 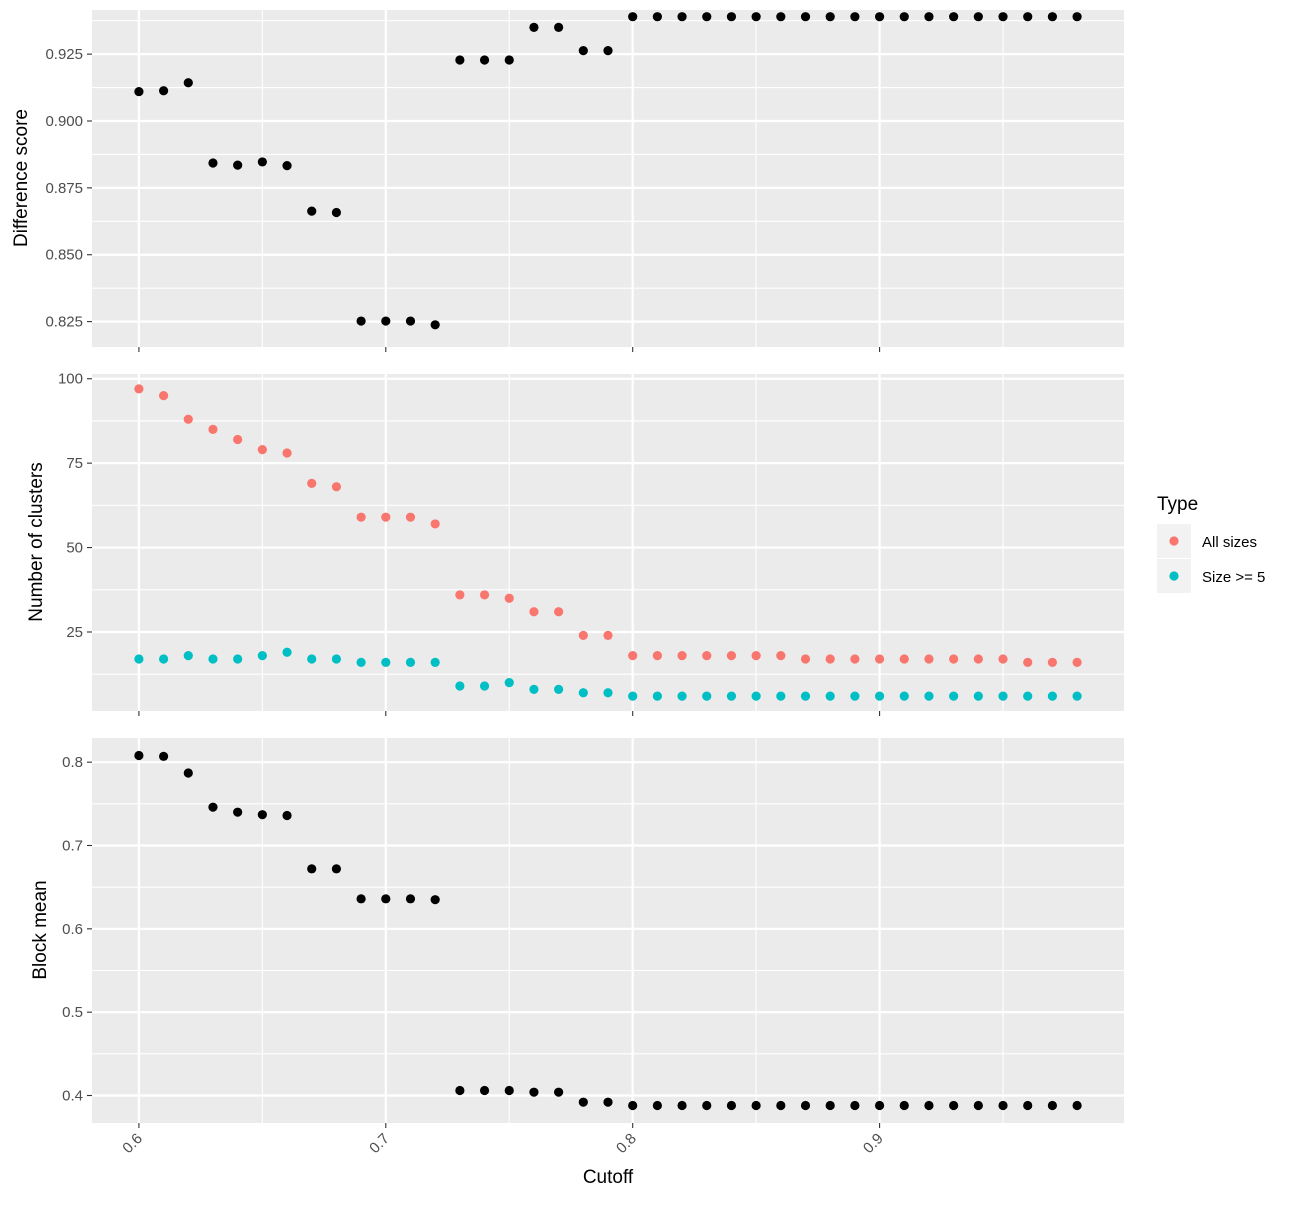 What do you see at coordinates (40, 929) in the screenshot?
I see `y-axis-title: Block mean` at bounding box center [40, 929].